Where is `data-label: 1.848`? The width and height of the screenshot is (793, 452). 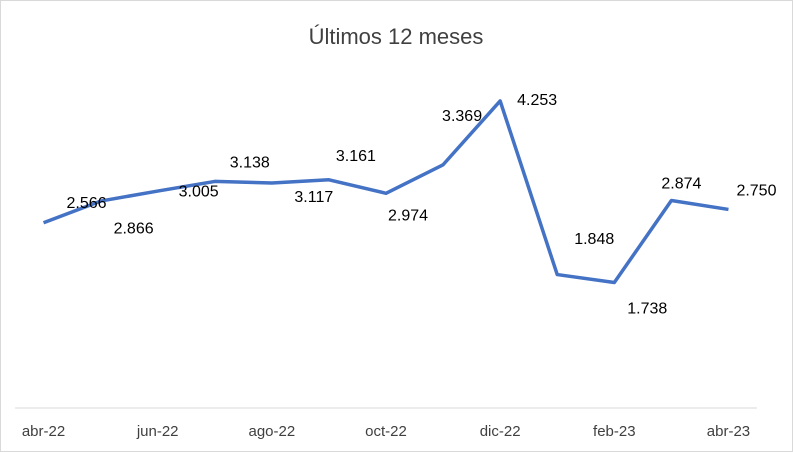 data-label: 1.848 is located at coordinates (594, 239).